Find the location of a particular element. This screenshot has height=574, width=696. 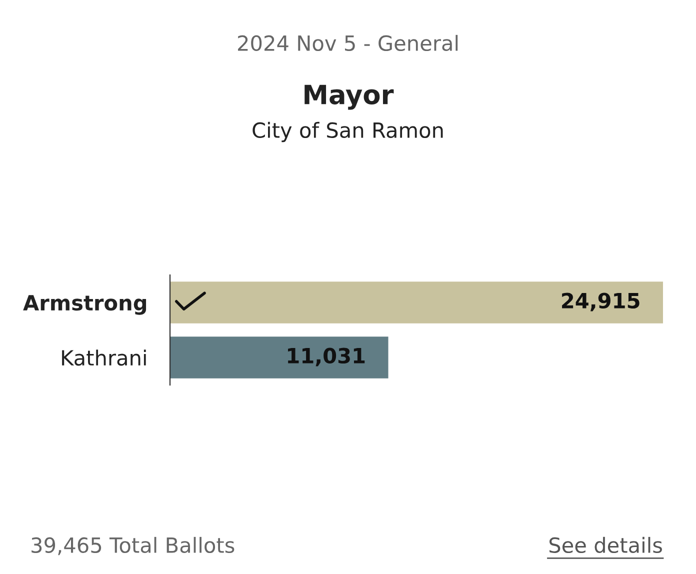

y-tick-label: Kathrani is located at coordinates (104, 358).